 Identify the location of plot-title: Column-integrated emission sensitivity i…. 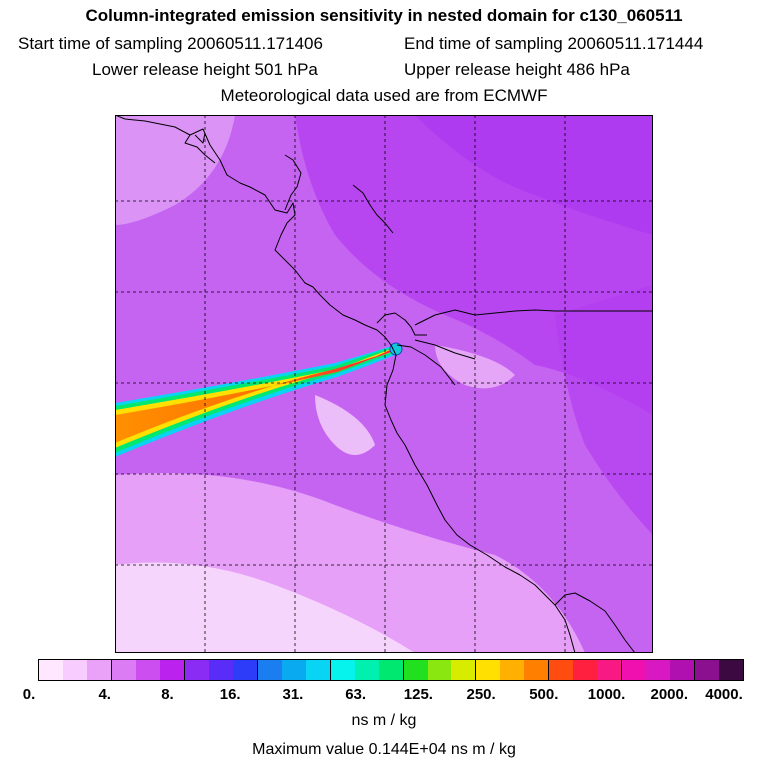
(384, 15).